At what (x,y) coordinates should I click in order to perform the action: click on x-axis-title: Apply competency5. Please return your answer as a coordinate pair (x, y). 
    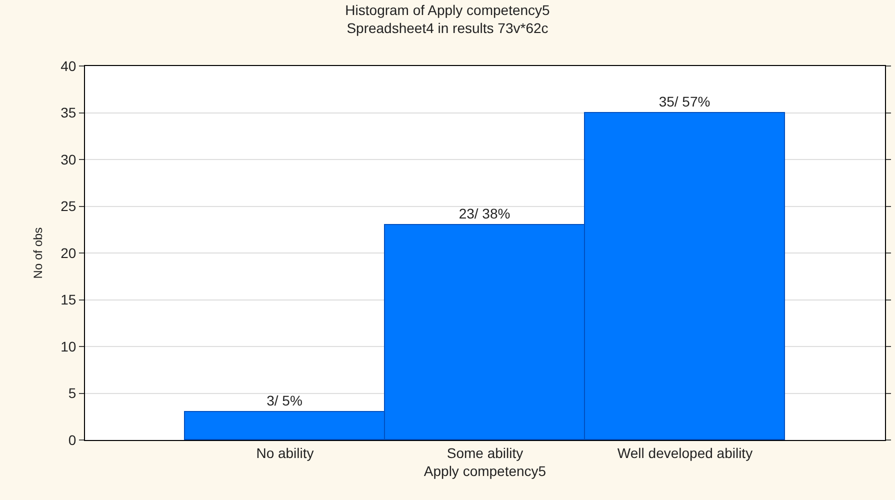
    Looking at the image, I should click on (485, 471).